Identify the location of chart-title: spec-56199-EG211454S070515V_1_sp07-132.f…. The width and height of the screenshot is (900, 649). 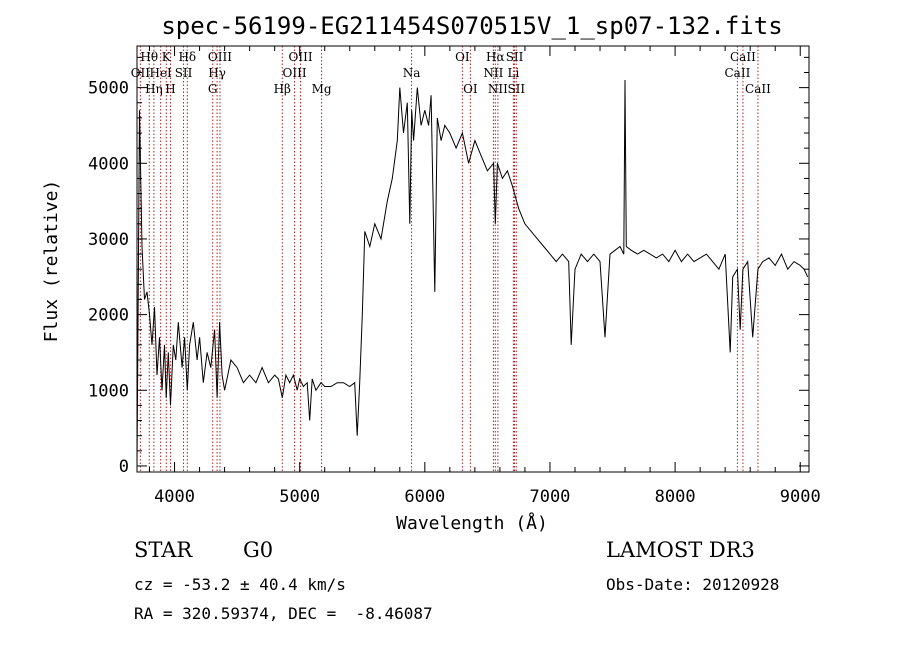
(471, 26).